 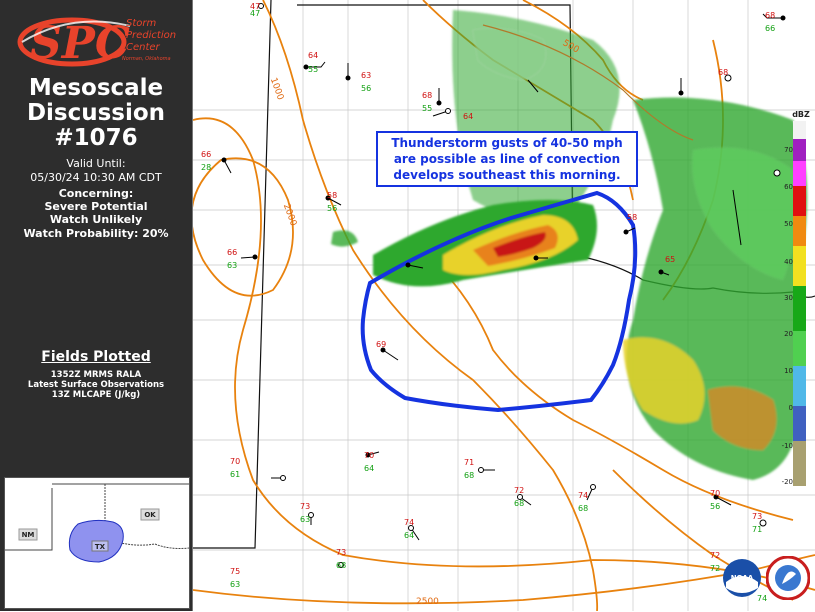 I want to click on station-dewpoint: 66, so click(x=770, y=28).